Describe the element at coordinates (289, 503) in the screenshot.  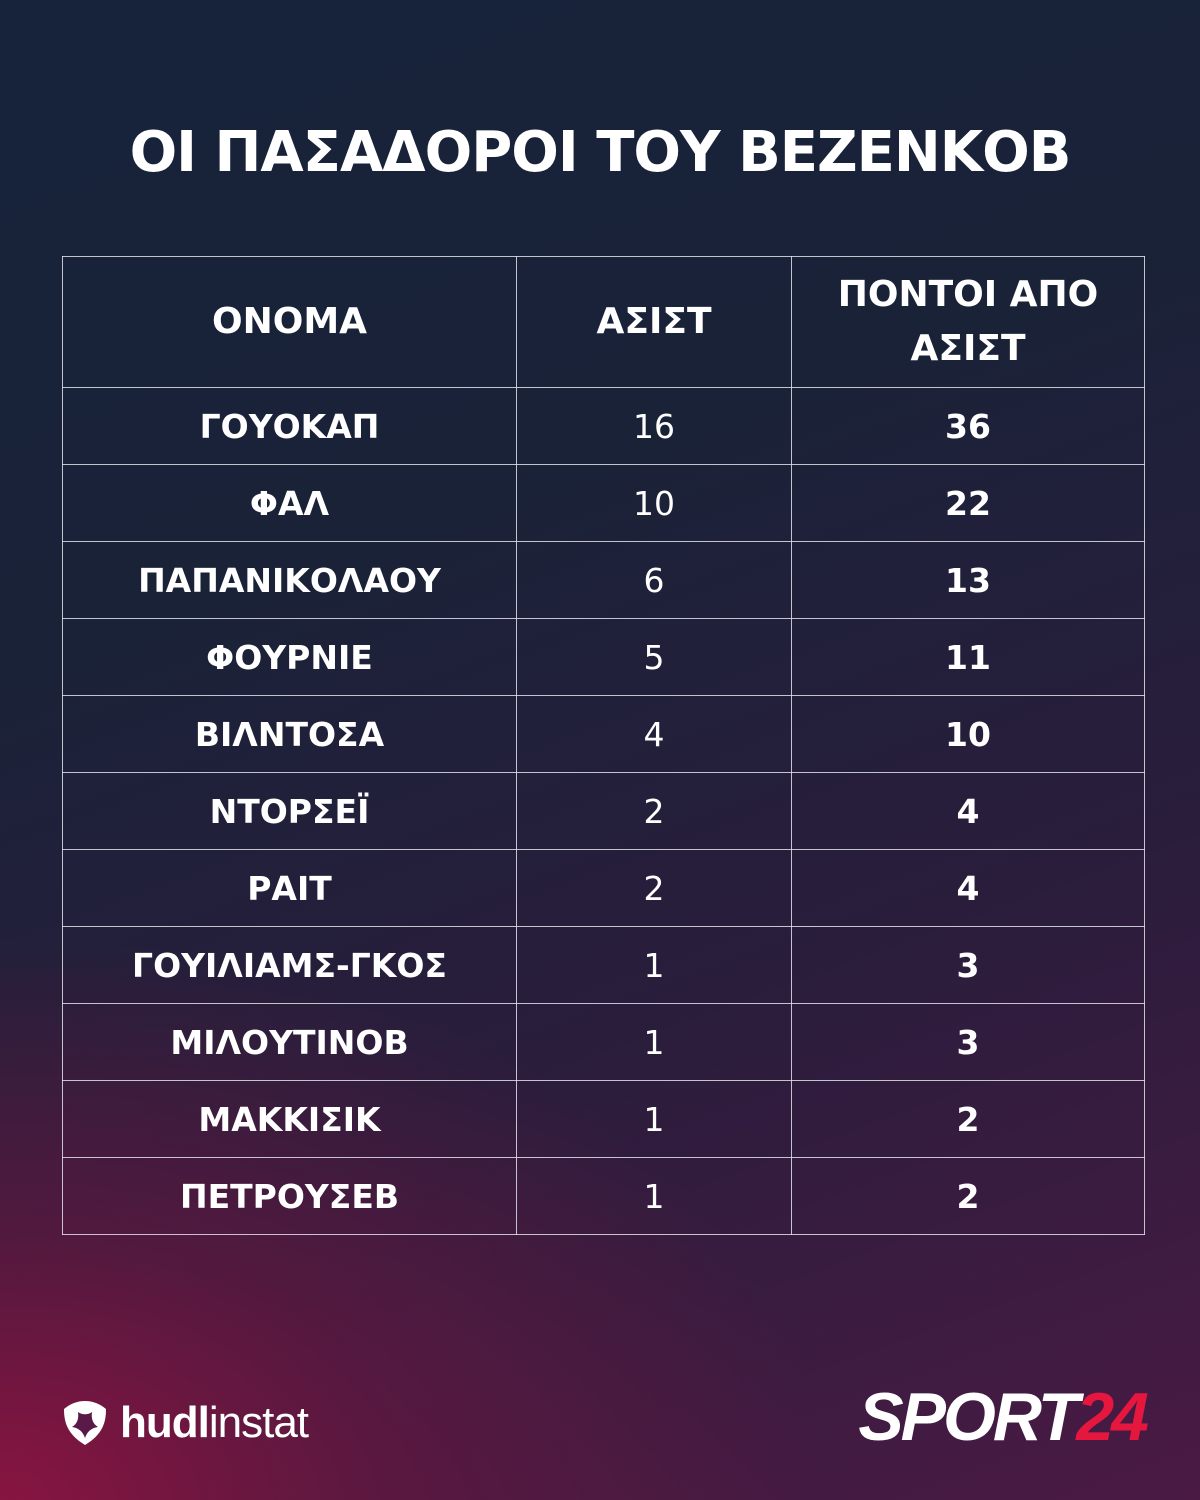
I see `player-name-cell: ΦΑΛ` at that location.